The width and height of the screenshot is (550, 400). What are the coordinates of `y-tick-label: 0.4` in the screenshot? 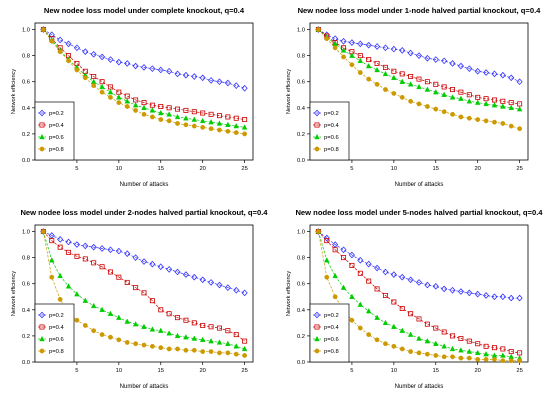 It's located at (301, 109).